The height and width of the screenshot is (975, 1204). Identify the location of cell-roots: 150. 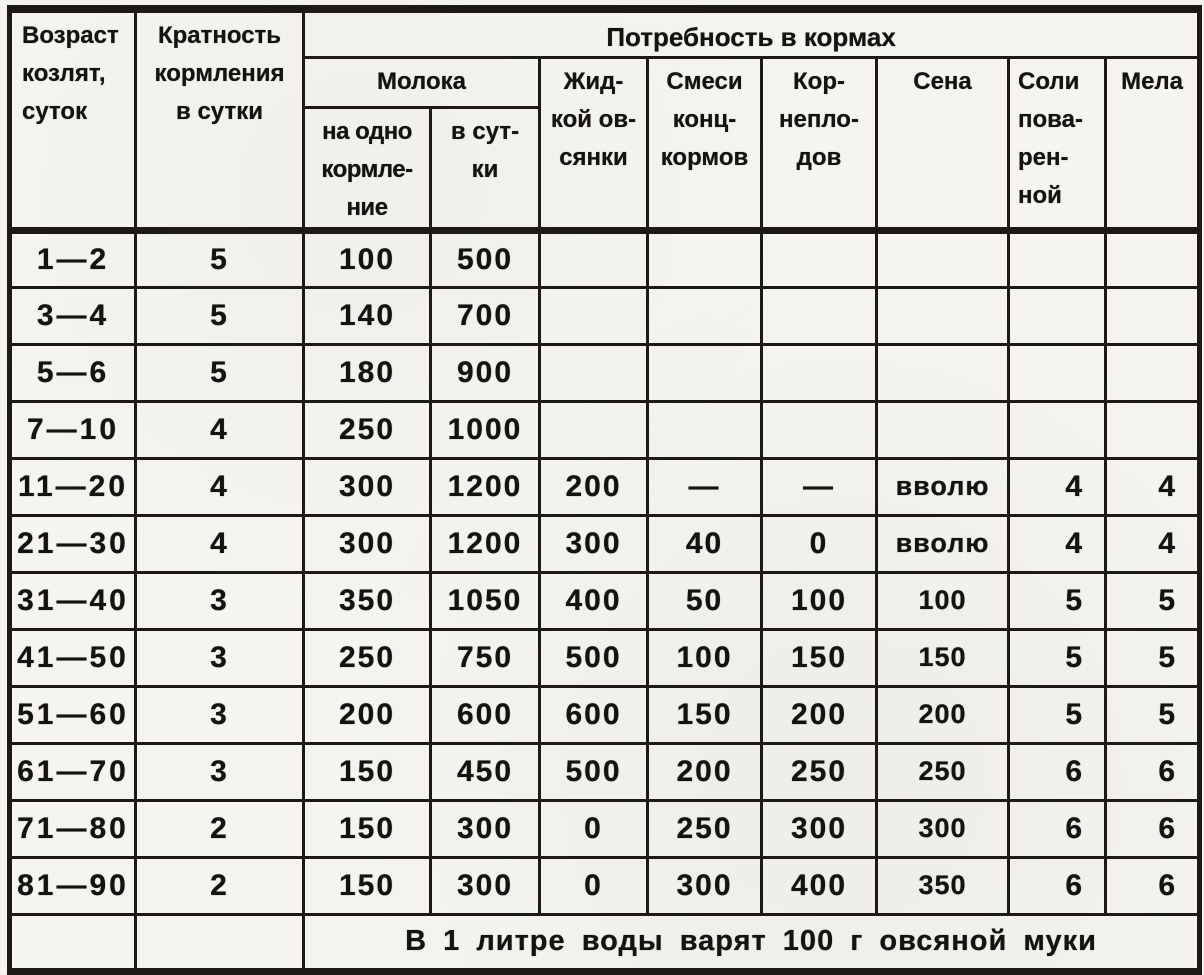
(819, 657).